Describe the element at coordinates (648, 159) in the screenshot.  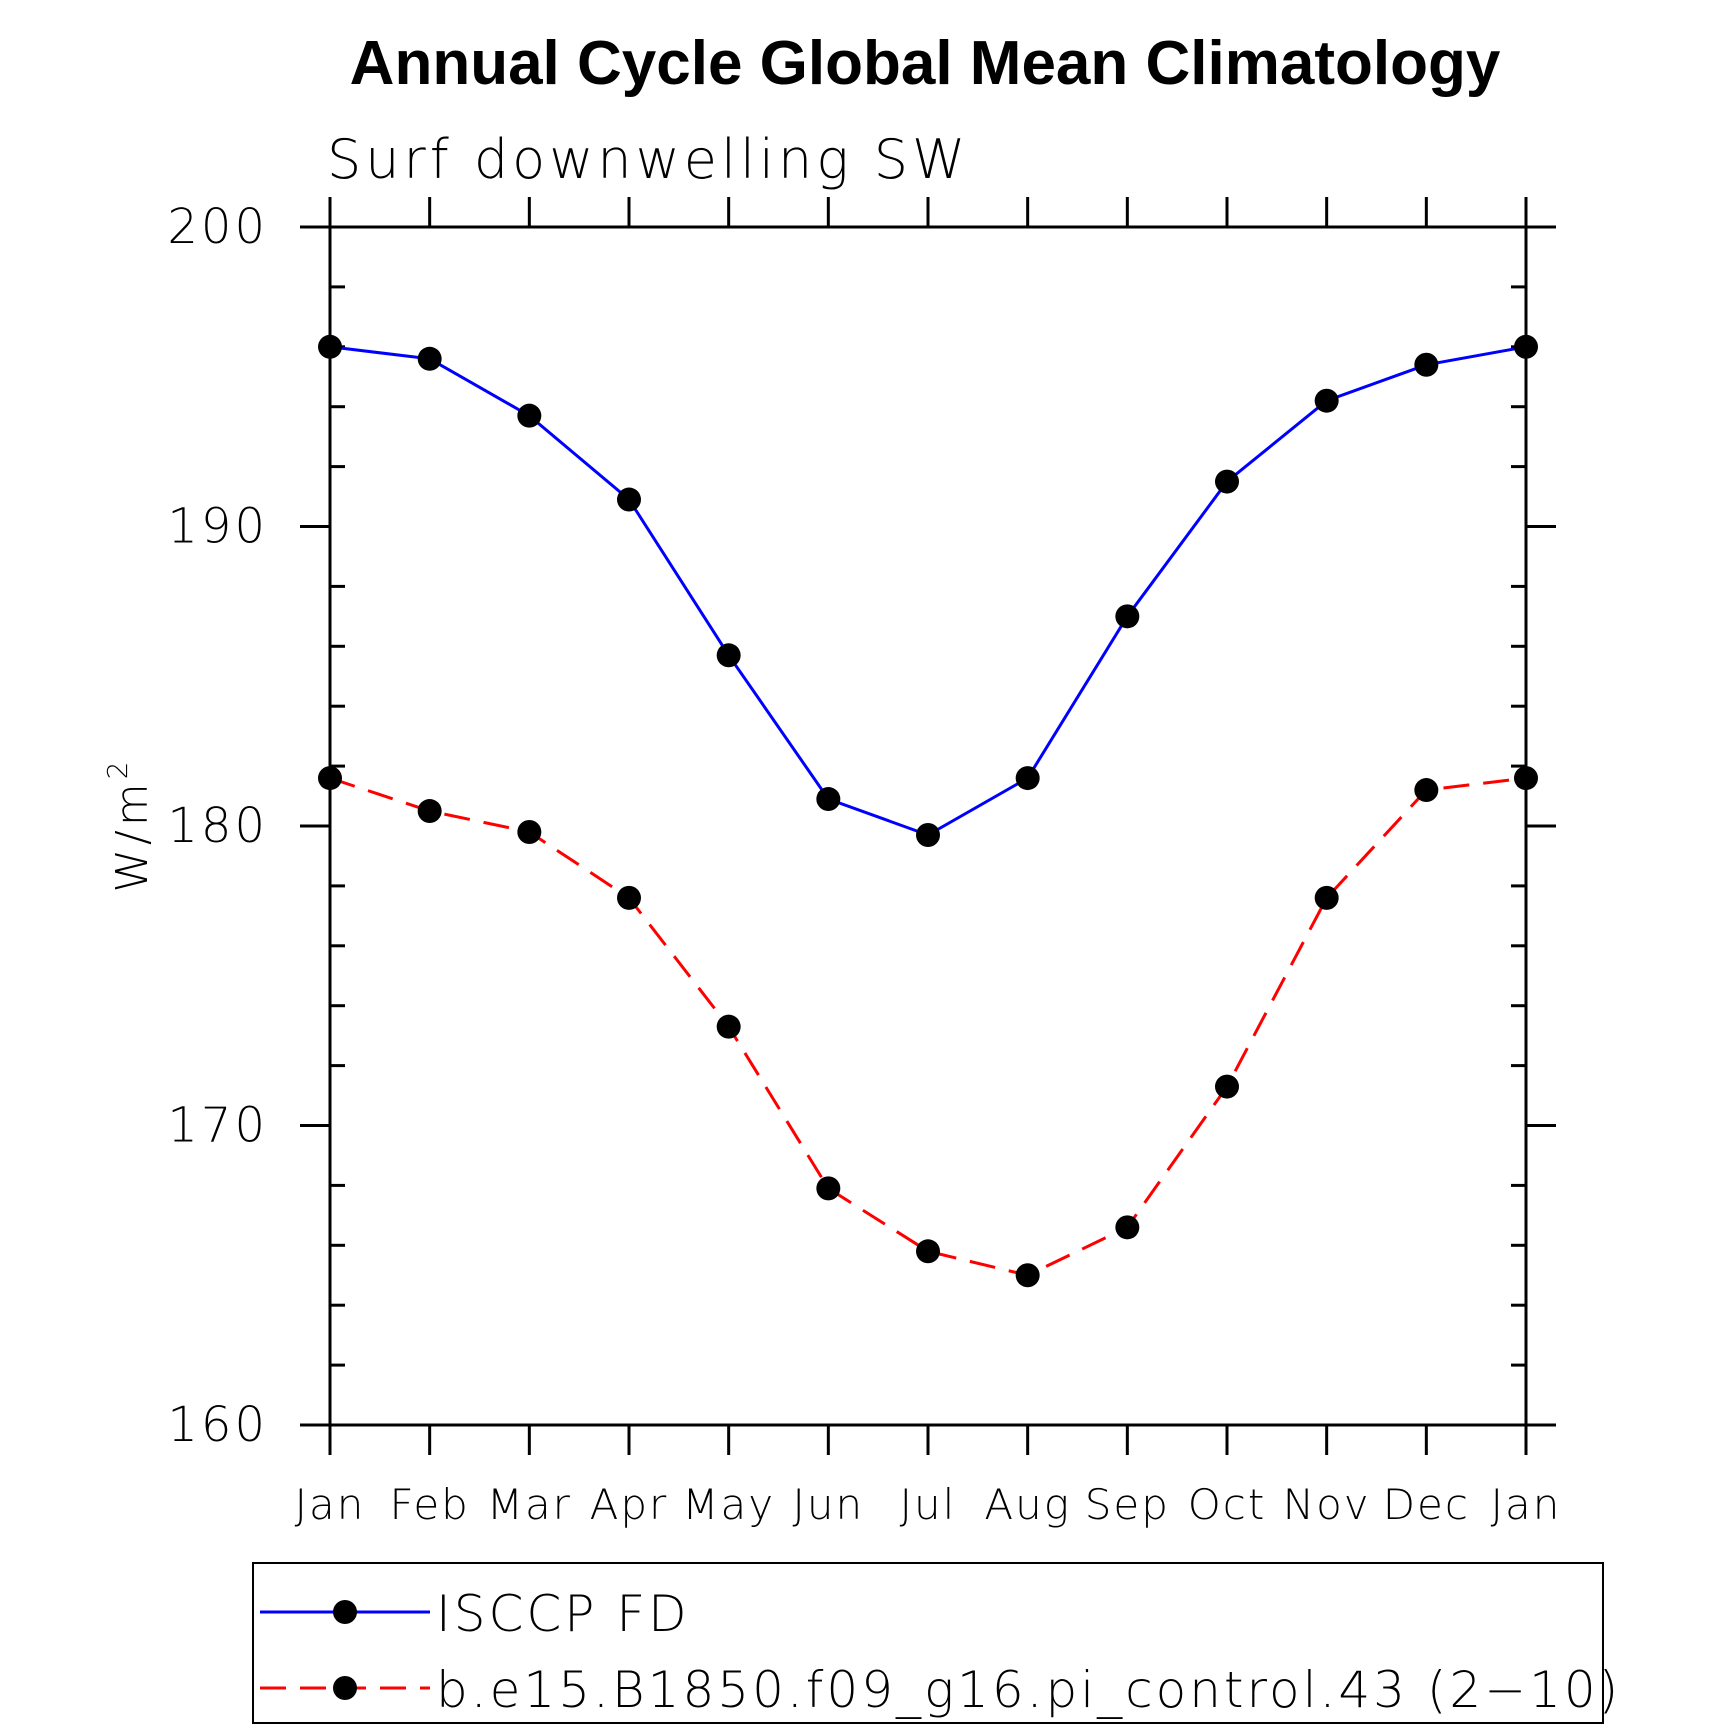
I see `chart-subtitle: Surf downwelling SW` at that location.